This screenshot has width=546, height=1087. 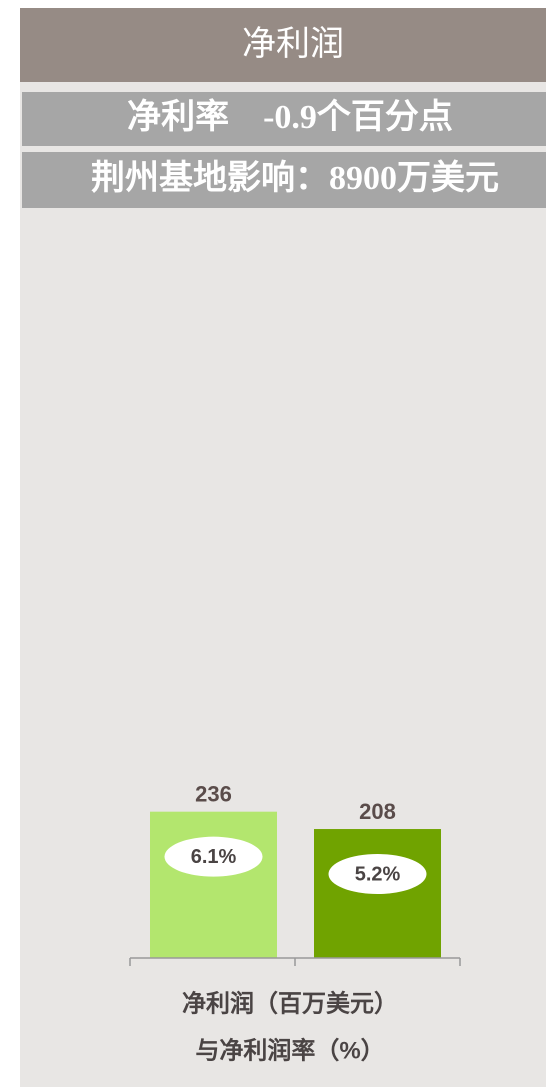 What do you see at coordinates (295, 178) in the screenshot?
I see `subtitle: 荆州基地影响：8900万美元` at bounding box center [295, 178].